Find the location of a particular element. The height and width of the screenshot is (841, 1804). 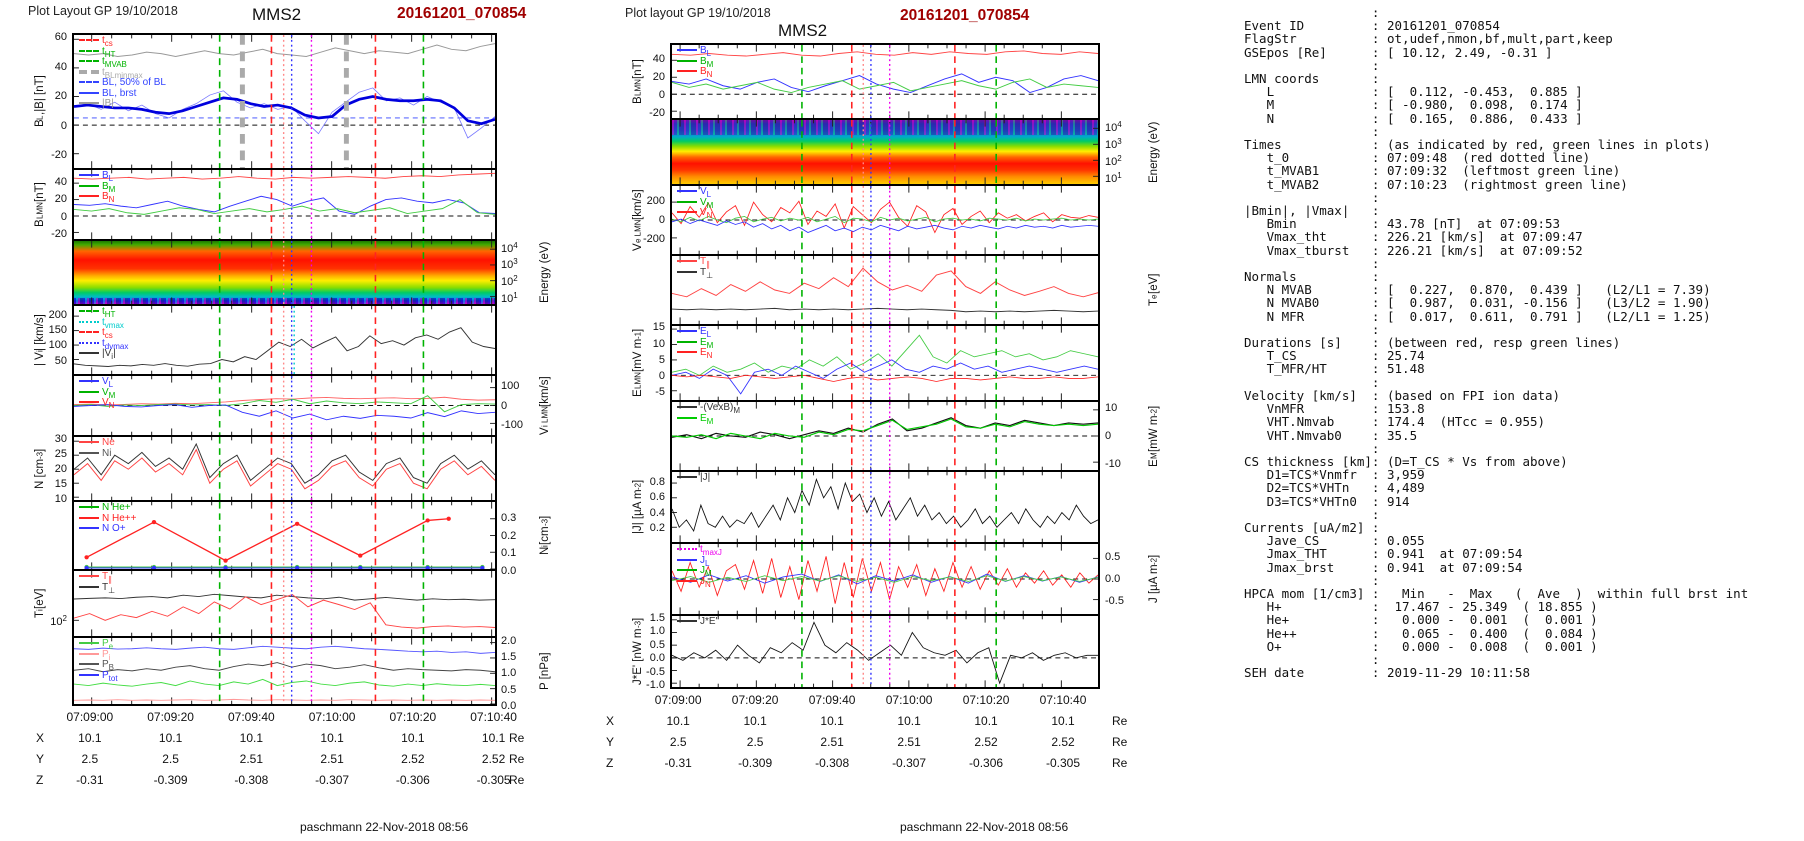

right-tick-label: -10 is located at coordinates (1113, 463).